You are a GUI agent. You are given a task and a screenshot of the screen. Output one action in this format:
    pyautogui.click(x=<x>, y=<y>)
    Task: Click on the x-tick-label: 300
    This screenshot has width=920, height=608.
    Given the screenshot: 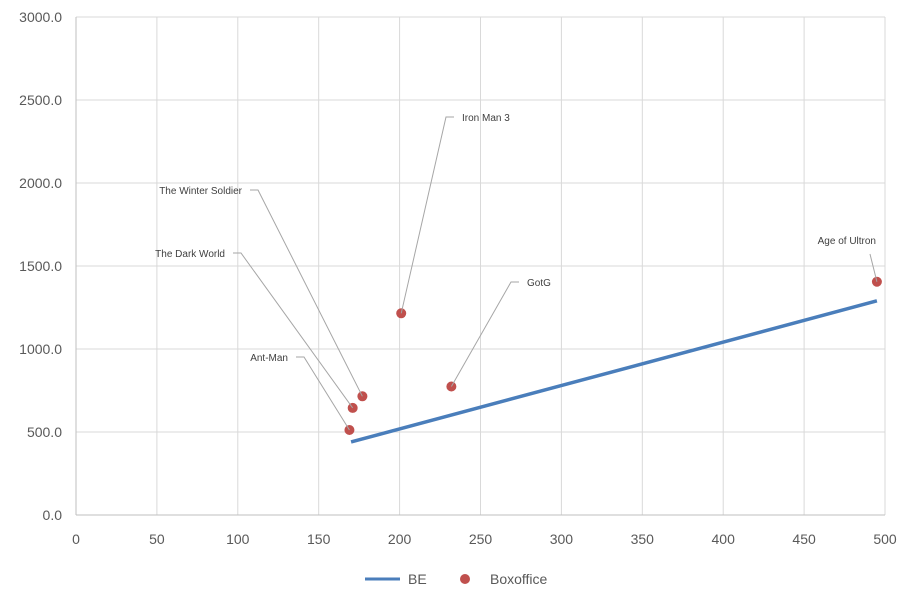 What is the action you would take?
    pyautogui.click(x=562, y=539)
    